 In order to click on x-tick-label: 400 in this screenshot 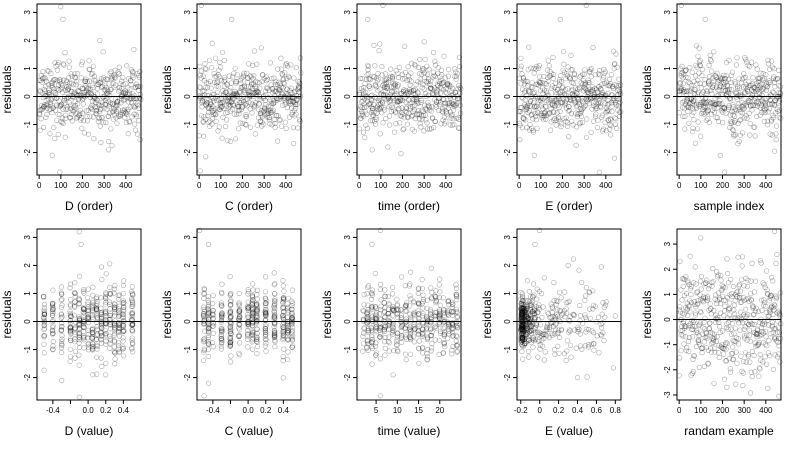, I will do `click(126, 185)`.